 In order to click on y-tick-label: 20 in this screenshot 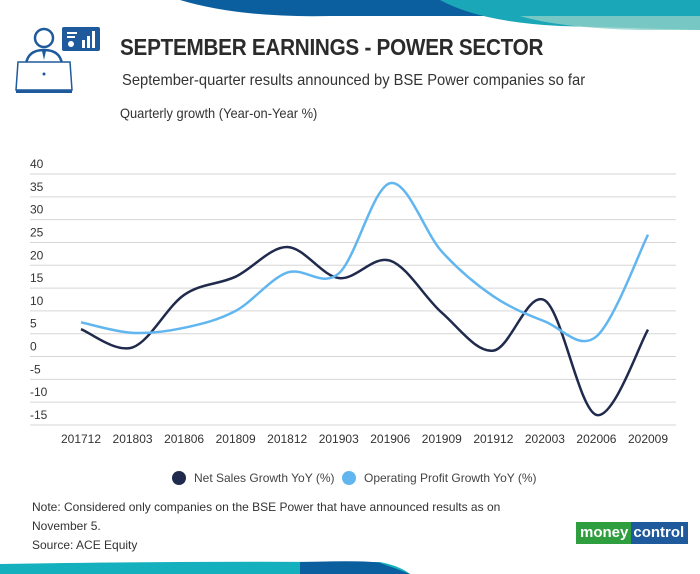, I will do `click(37, 255)`.